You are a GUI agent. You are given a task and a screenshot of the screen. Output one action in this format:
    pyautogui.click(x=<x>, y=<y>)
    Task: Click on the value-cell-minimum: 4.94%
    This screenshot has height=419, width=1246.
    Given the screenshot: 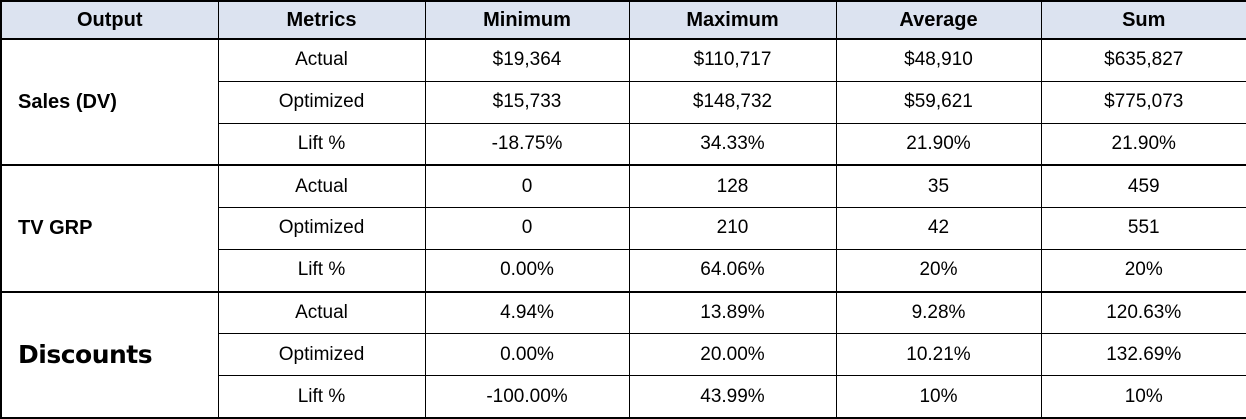 What is the action you would take?
    pyautogui.click(x=527, y=313)
    